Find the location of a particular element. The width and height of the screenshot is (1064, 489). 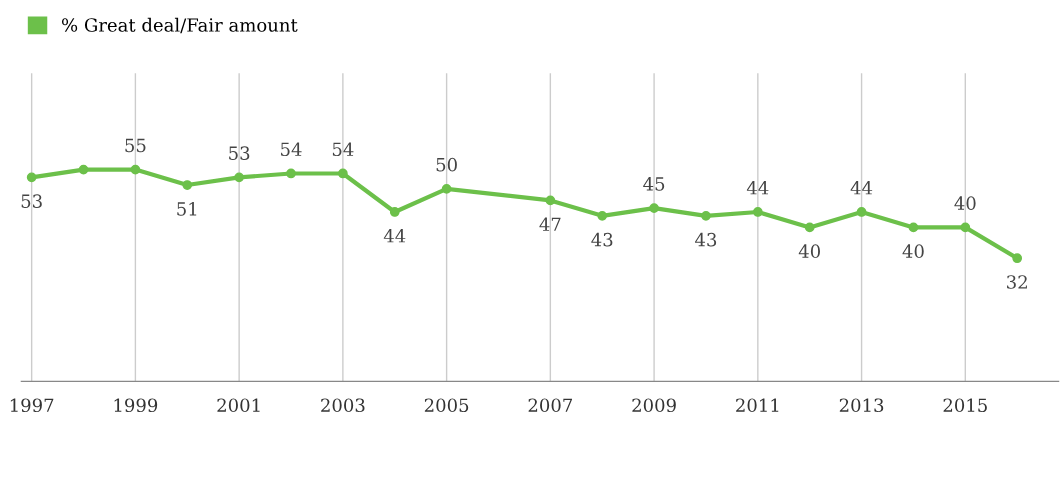

x-tick-label: 2005 is located at coordinates (446, 405).